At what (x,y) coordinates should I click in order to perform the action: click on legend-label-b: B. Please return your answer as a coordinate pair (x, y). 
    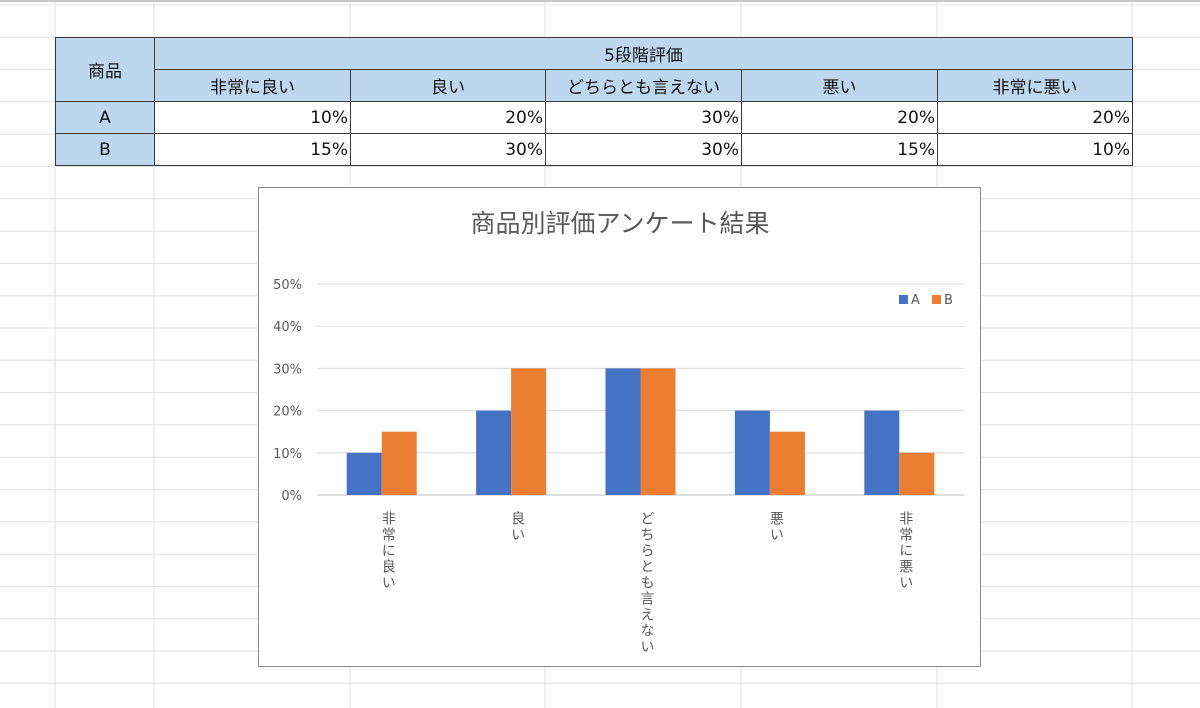
    Looking at the image, I should click on (948, 300).